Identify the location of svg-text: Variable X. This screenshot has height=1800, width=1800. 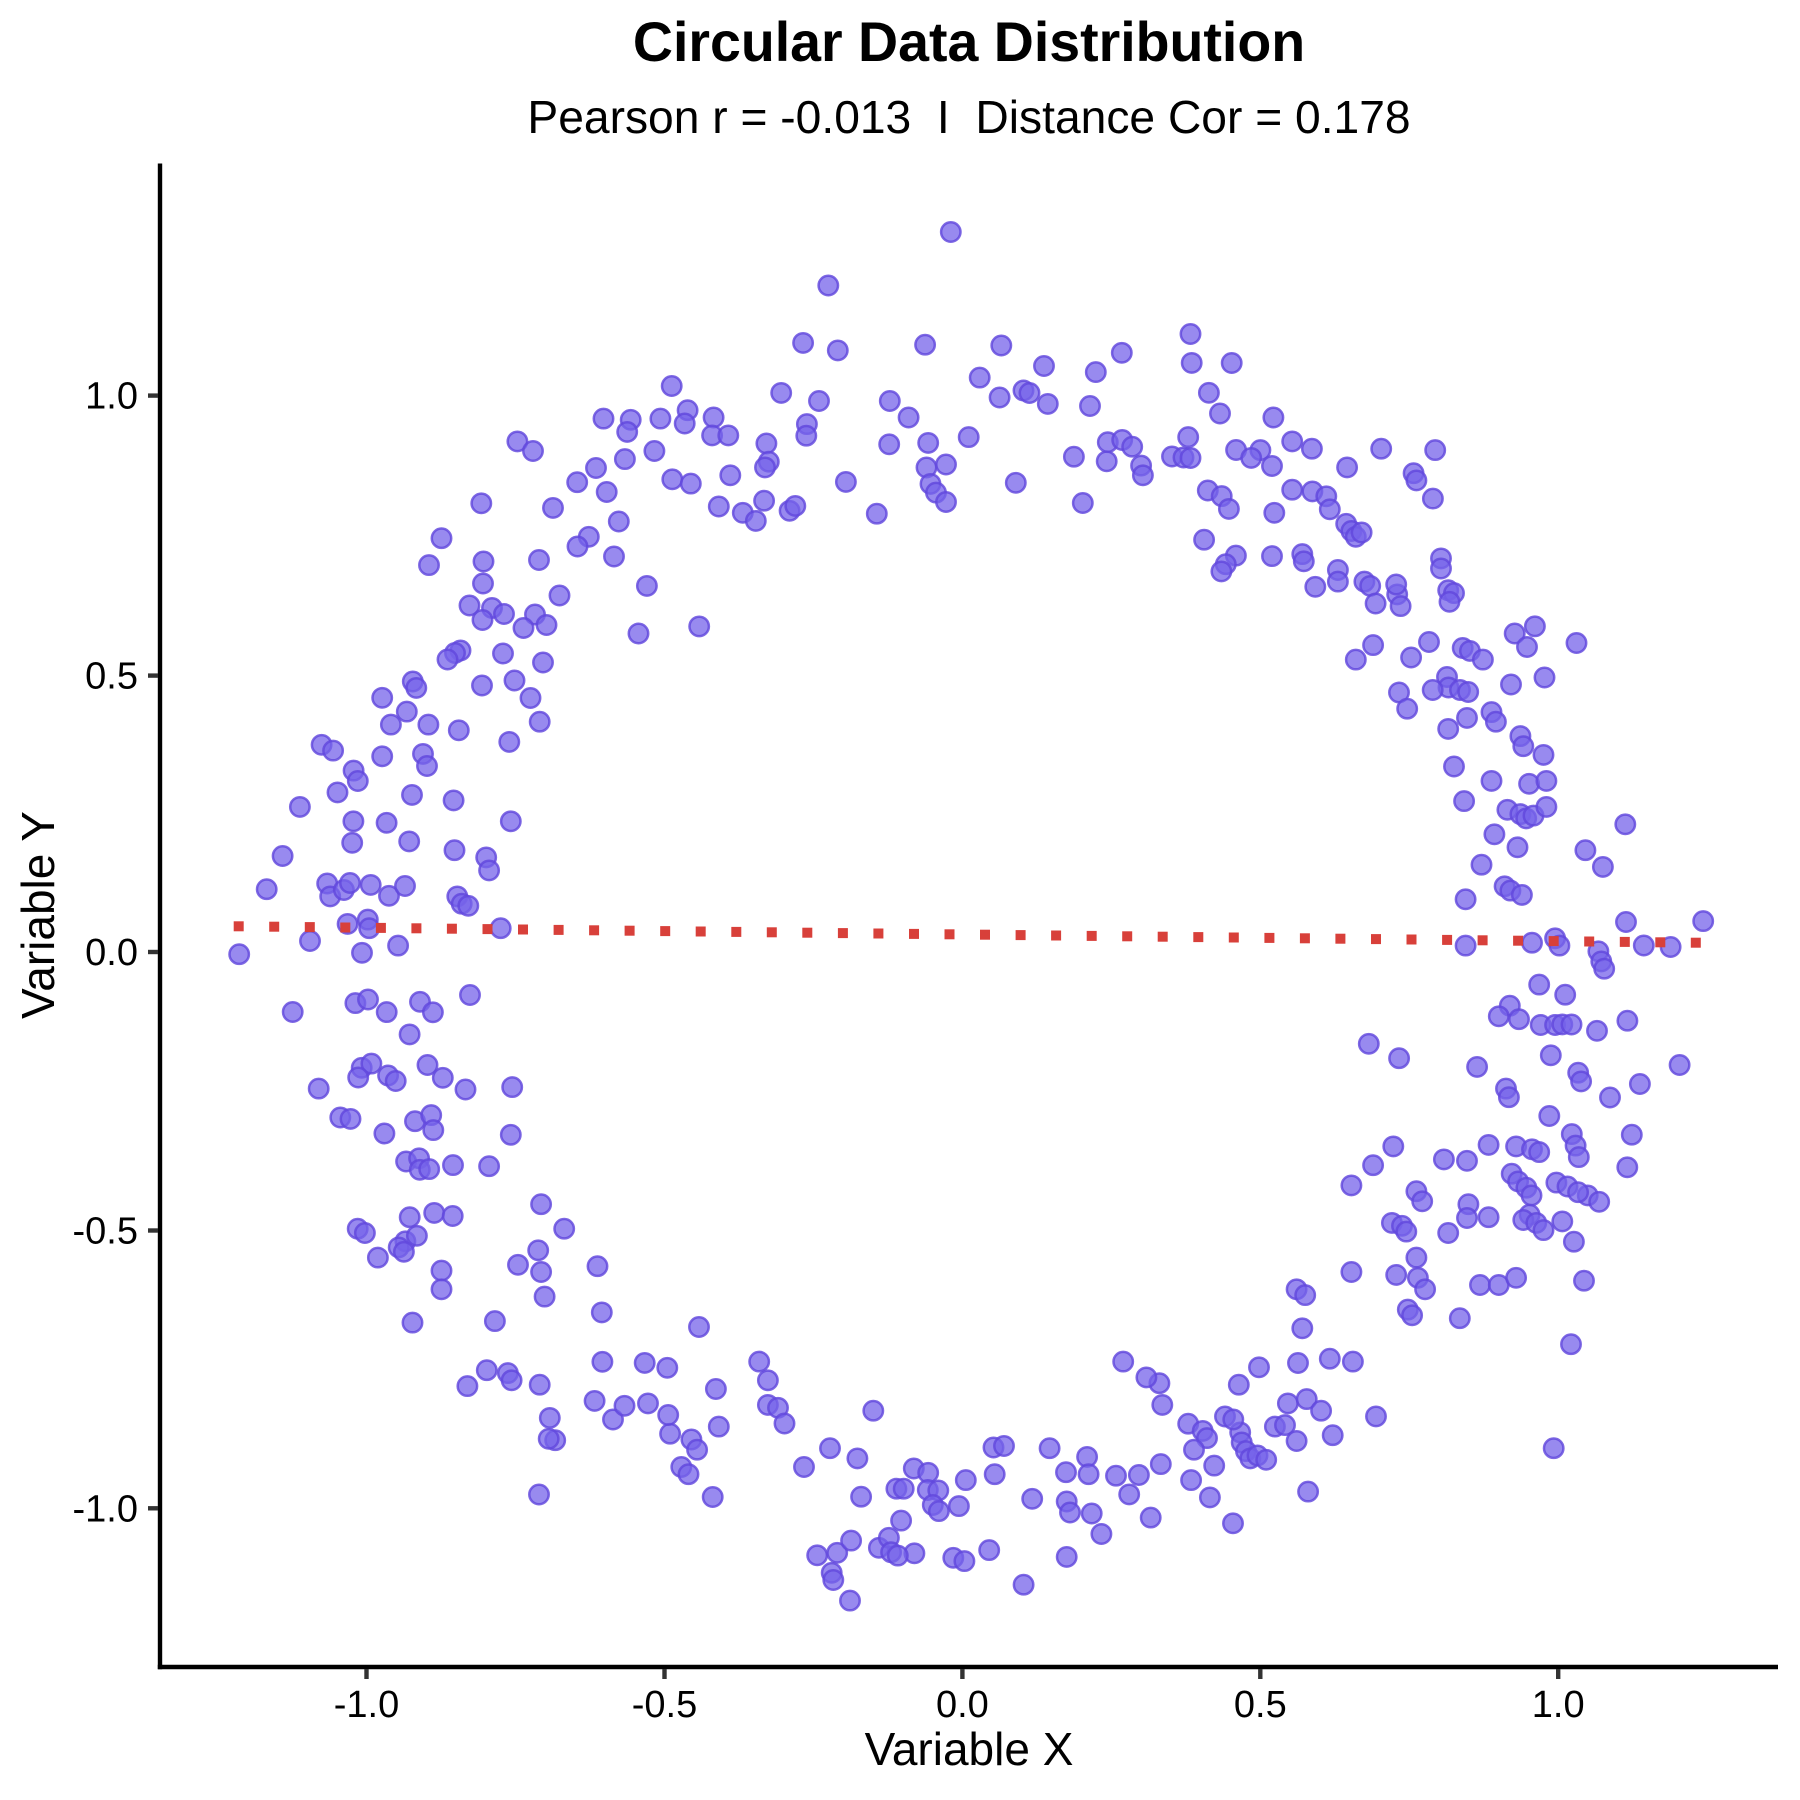
(969, 1749).